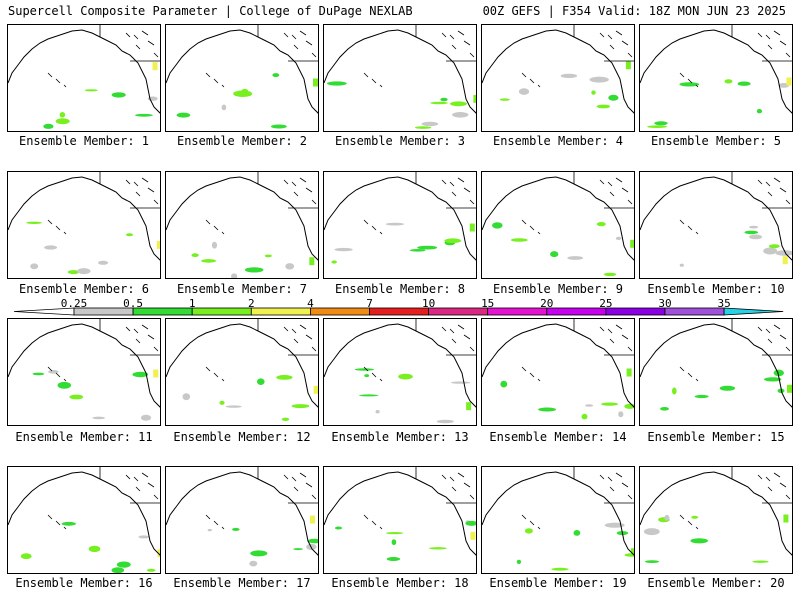 Image resolution: width=800 pixels, height=600 pixels. Describe the element at coordinates (400, 141) in the screenshot. I see `ensemble-member-label: Ensemble Member: 3` at that location.